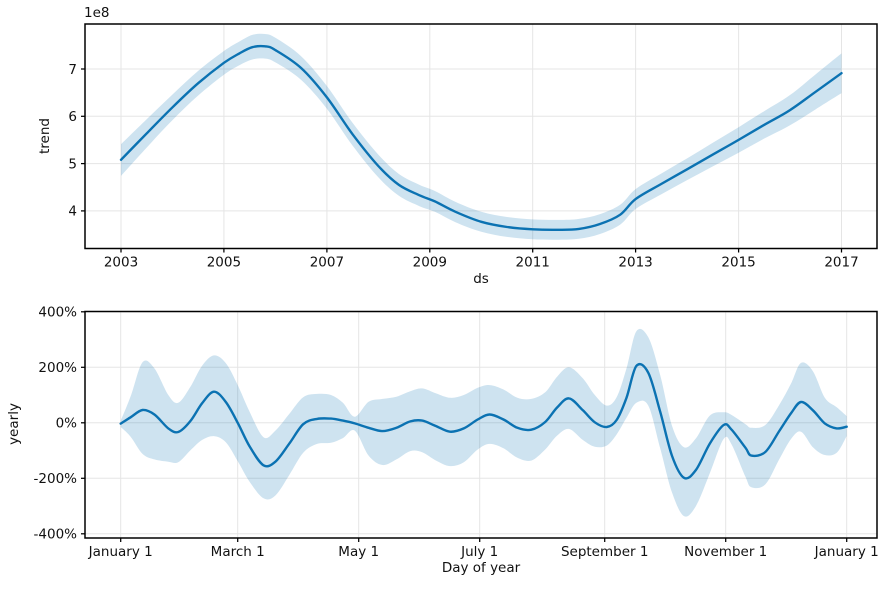 The image size is (886, 590). Describe the element at coordinates (605, 552) in the screenshot. I see `yearly-seasonality-component-x-tick-label: September 1` at that location.